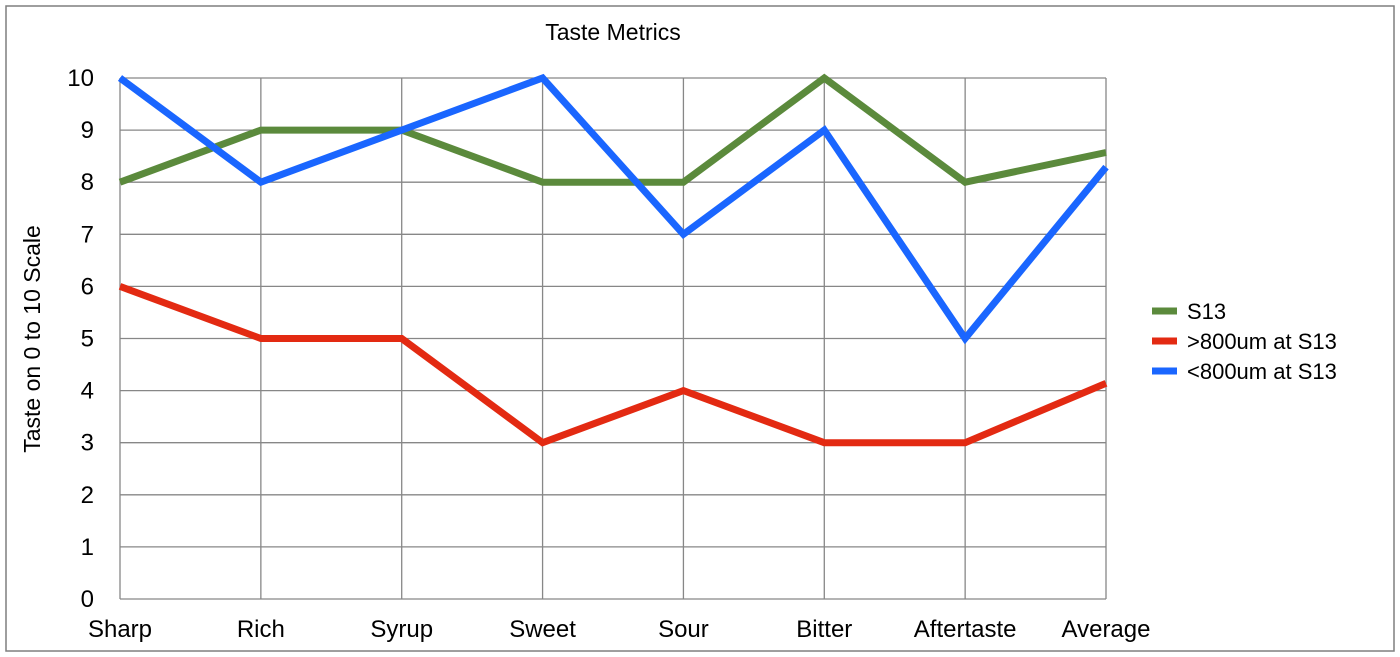 This screenshot has height=657, width=1400. Describe the element at coordinates (683, 629) in the screenshot. I see `x-tick-label: Sour` at that location.